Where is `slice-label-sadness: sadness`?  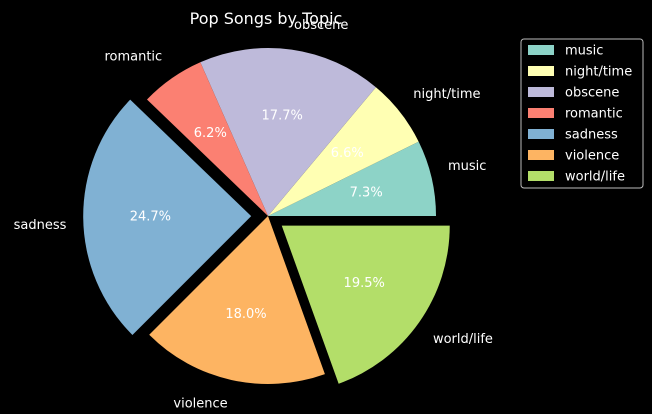 slice-label-sadness: sadness is located at coordinates (40, 225).